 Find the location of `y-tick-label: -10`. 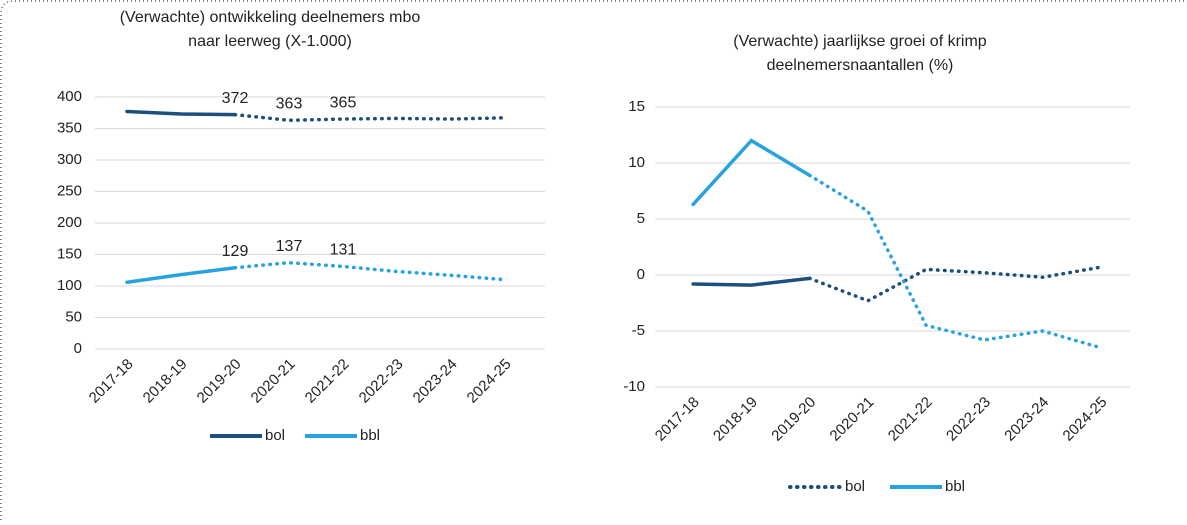

y-tick-label: -10 is located at coordinates (634, 386).